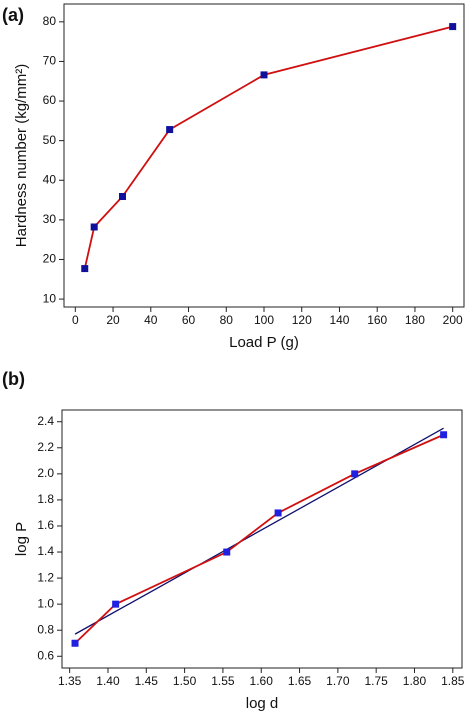 The image size is (474, 722). I want to click on x-tick-label: 1.65, so click(300, 681).